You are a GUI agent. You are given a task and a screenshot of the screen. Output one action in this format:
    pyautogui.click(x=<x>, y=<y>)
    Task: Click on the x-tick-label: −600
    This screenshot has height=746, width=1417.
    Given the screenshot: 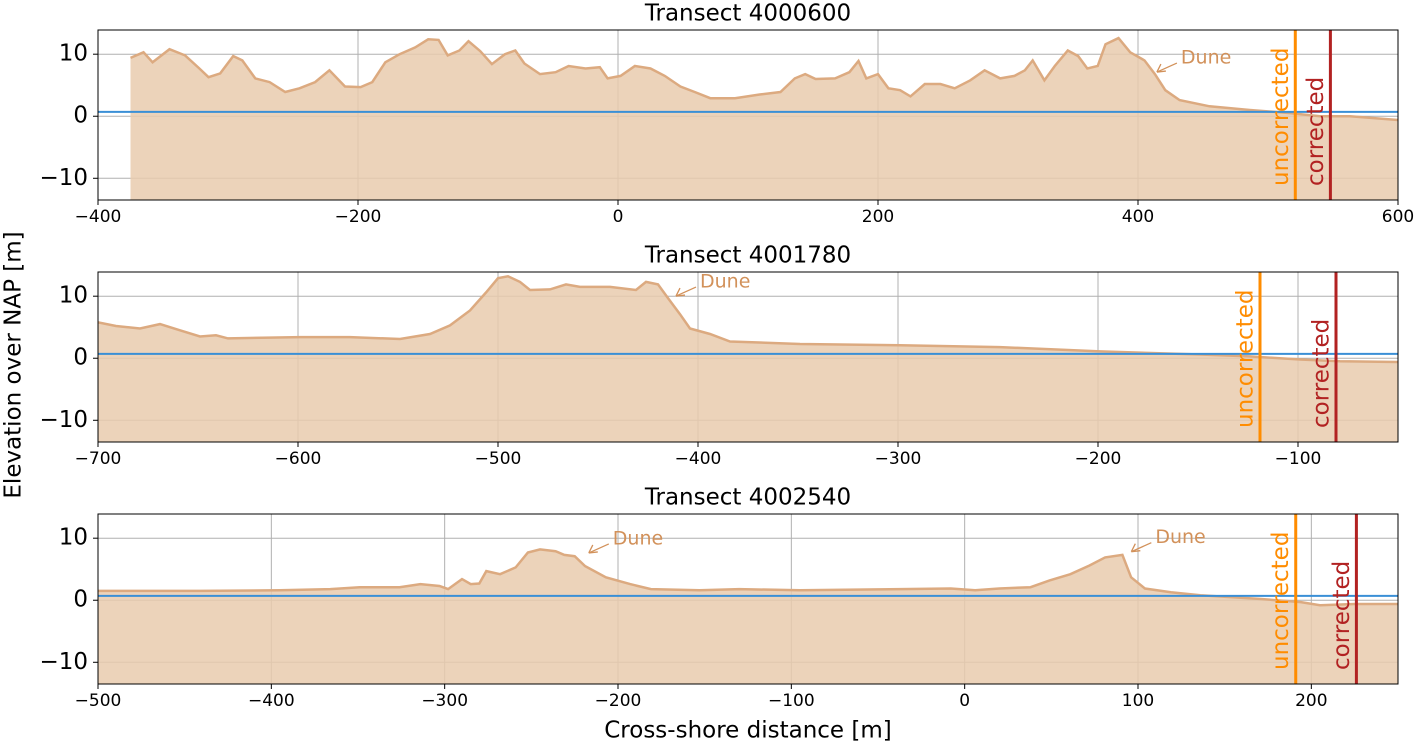 What is the action you would take?
    pyautogui.click(x=298, y=459)
    